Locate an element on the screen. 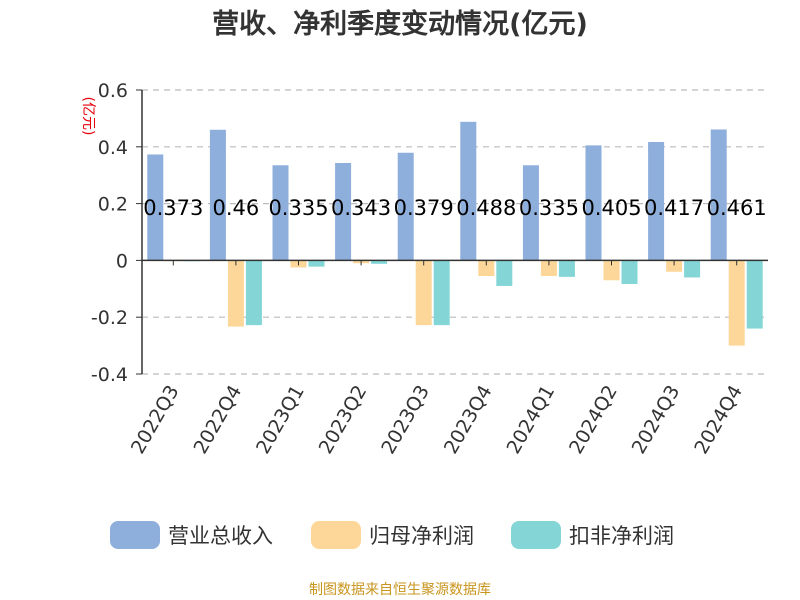 The height and width of the screenshot is (600, 800). bar-2024Q2-归母净利润 is located at coordinates (611, 270).